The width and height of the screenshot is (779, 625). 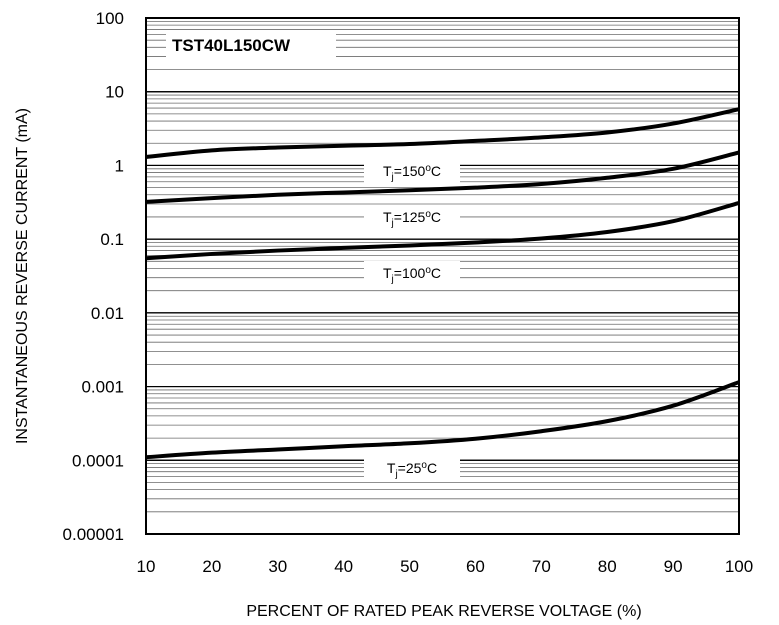 I want to click on curve-label-125: Tj=125oC, so click(x=412, y=217).